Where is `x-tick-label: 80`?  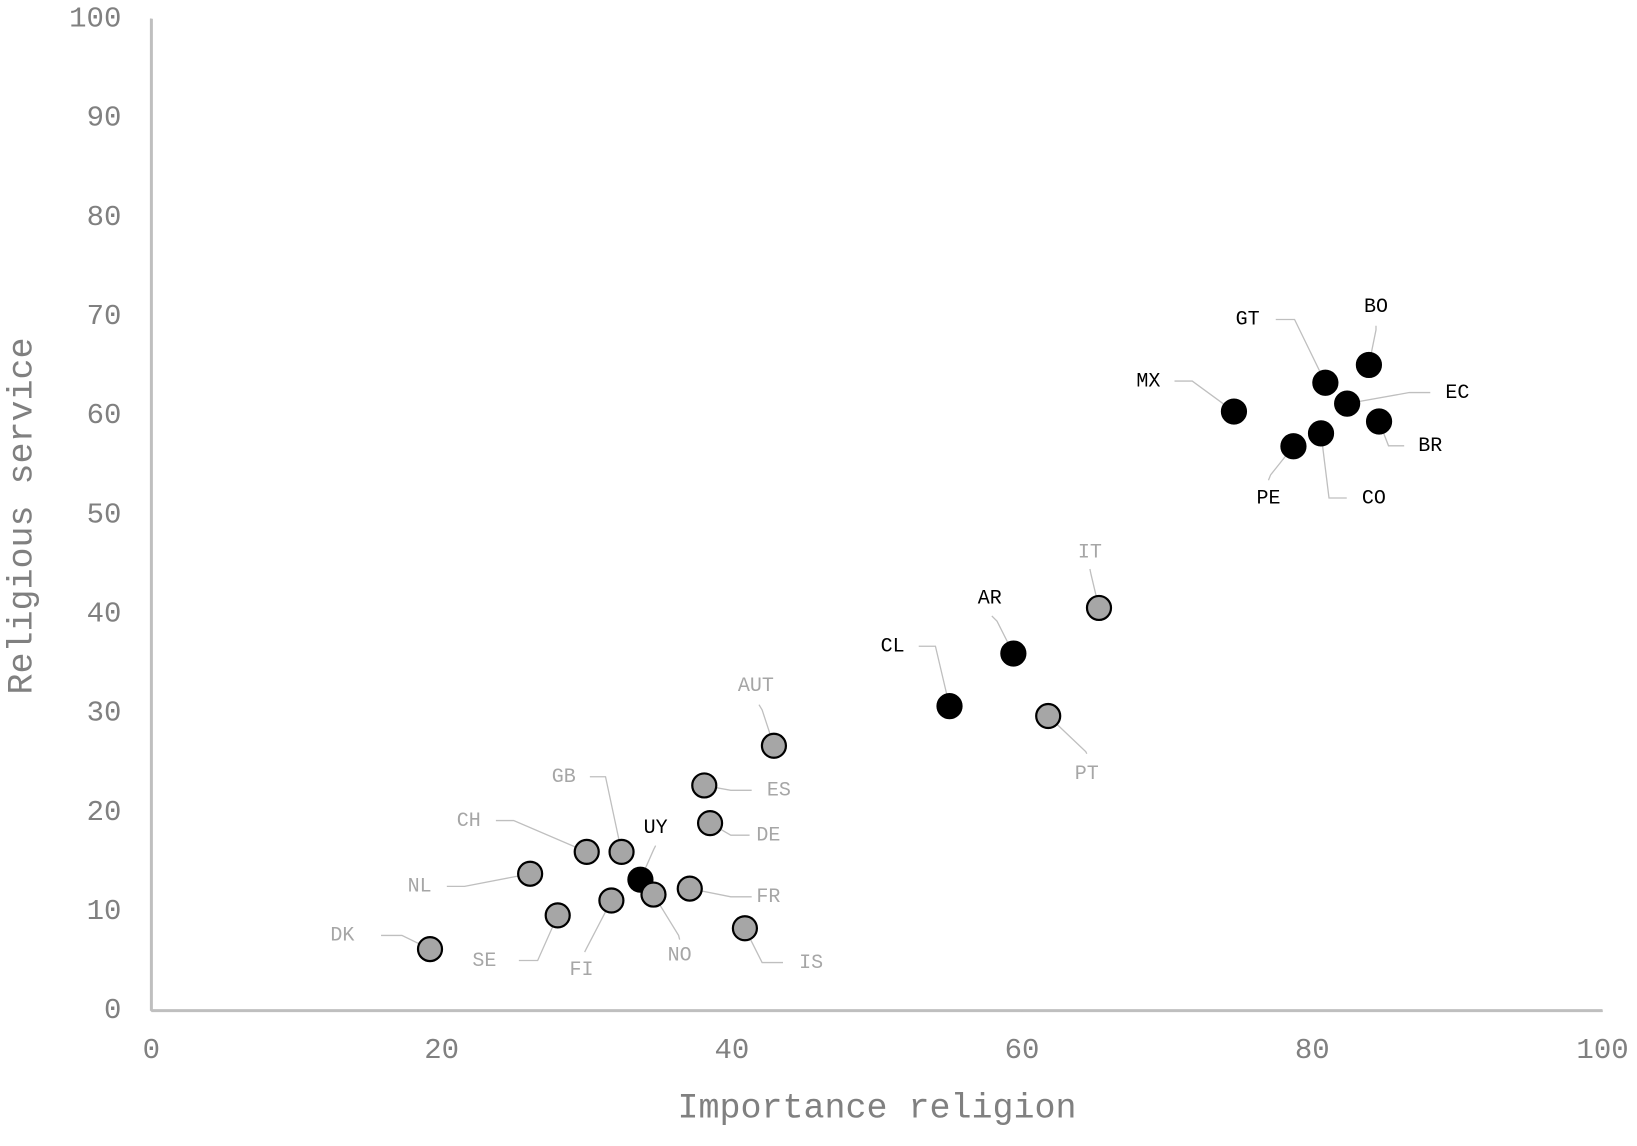
x-tick-label: 80 is located at coordinates (1312, 1050).